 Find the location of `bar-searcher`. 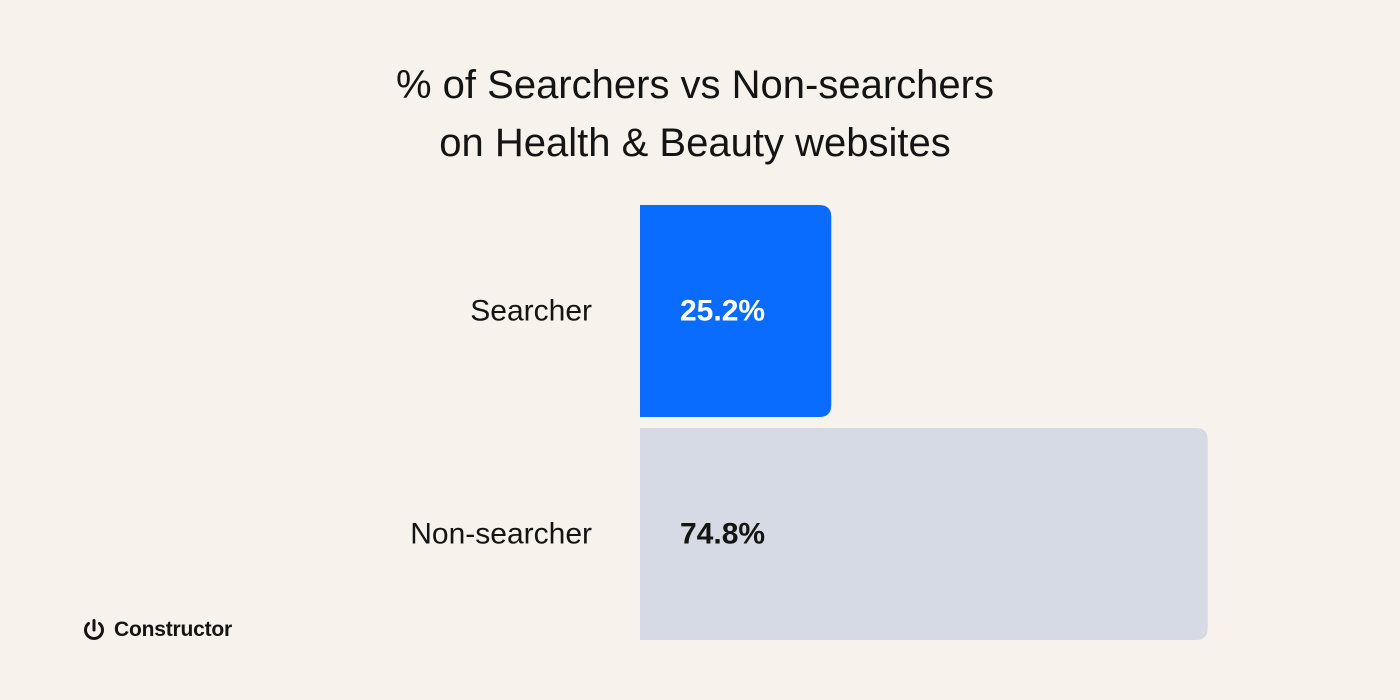

bar-searcher is located at coordinates (736, 311).